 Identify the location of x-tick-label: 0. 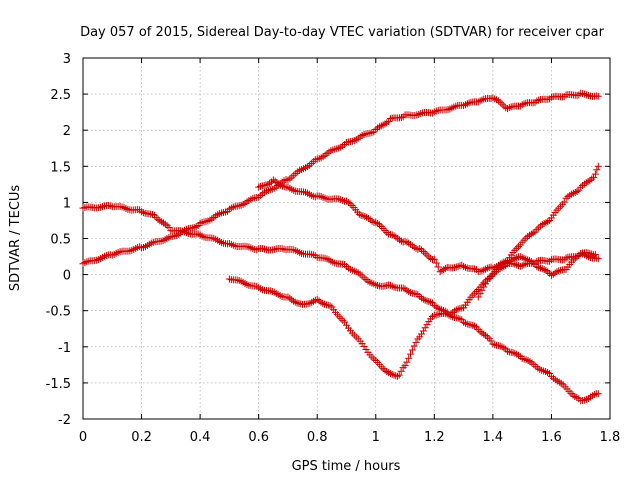
(83, 437).